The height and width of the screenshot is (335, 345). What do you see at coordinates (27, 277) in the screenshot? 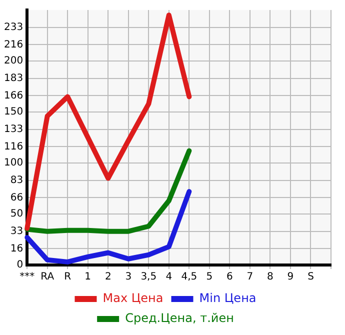
I see `x-tick-label: ***` at bounding box center [27, 277].